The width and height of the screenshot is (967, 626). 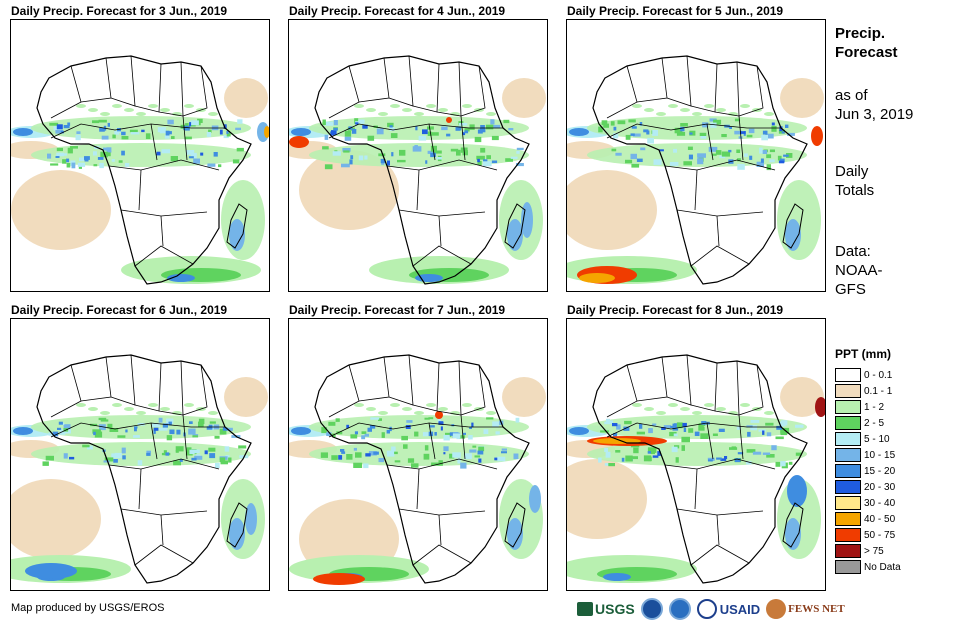 What do you see at coordinates (397, 11) in the screenshot?
I see `panel-title-2: Daily Precip. Forecast for 4 Jun., 2019` at bounding box center [397, 11].